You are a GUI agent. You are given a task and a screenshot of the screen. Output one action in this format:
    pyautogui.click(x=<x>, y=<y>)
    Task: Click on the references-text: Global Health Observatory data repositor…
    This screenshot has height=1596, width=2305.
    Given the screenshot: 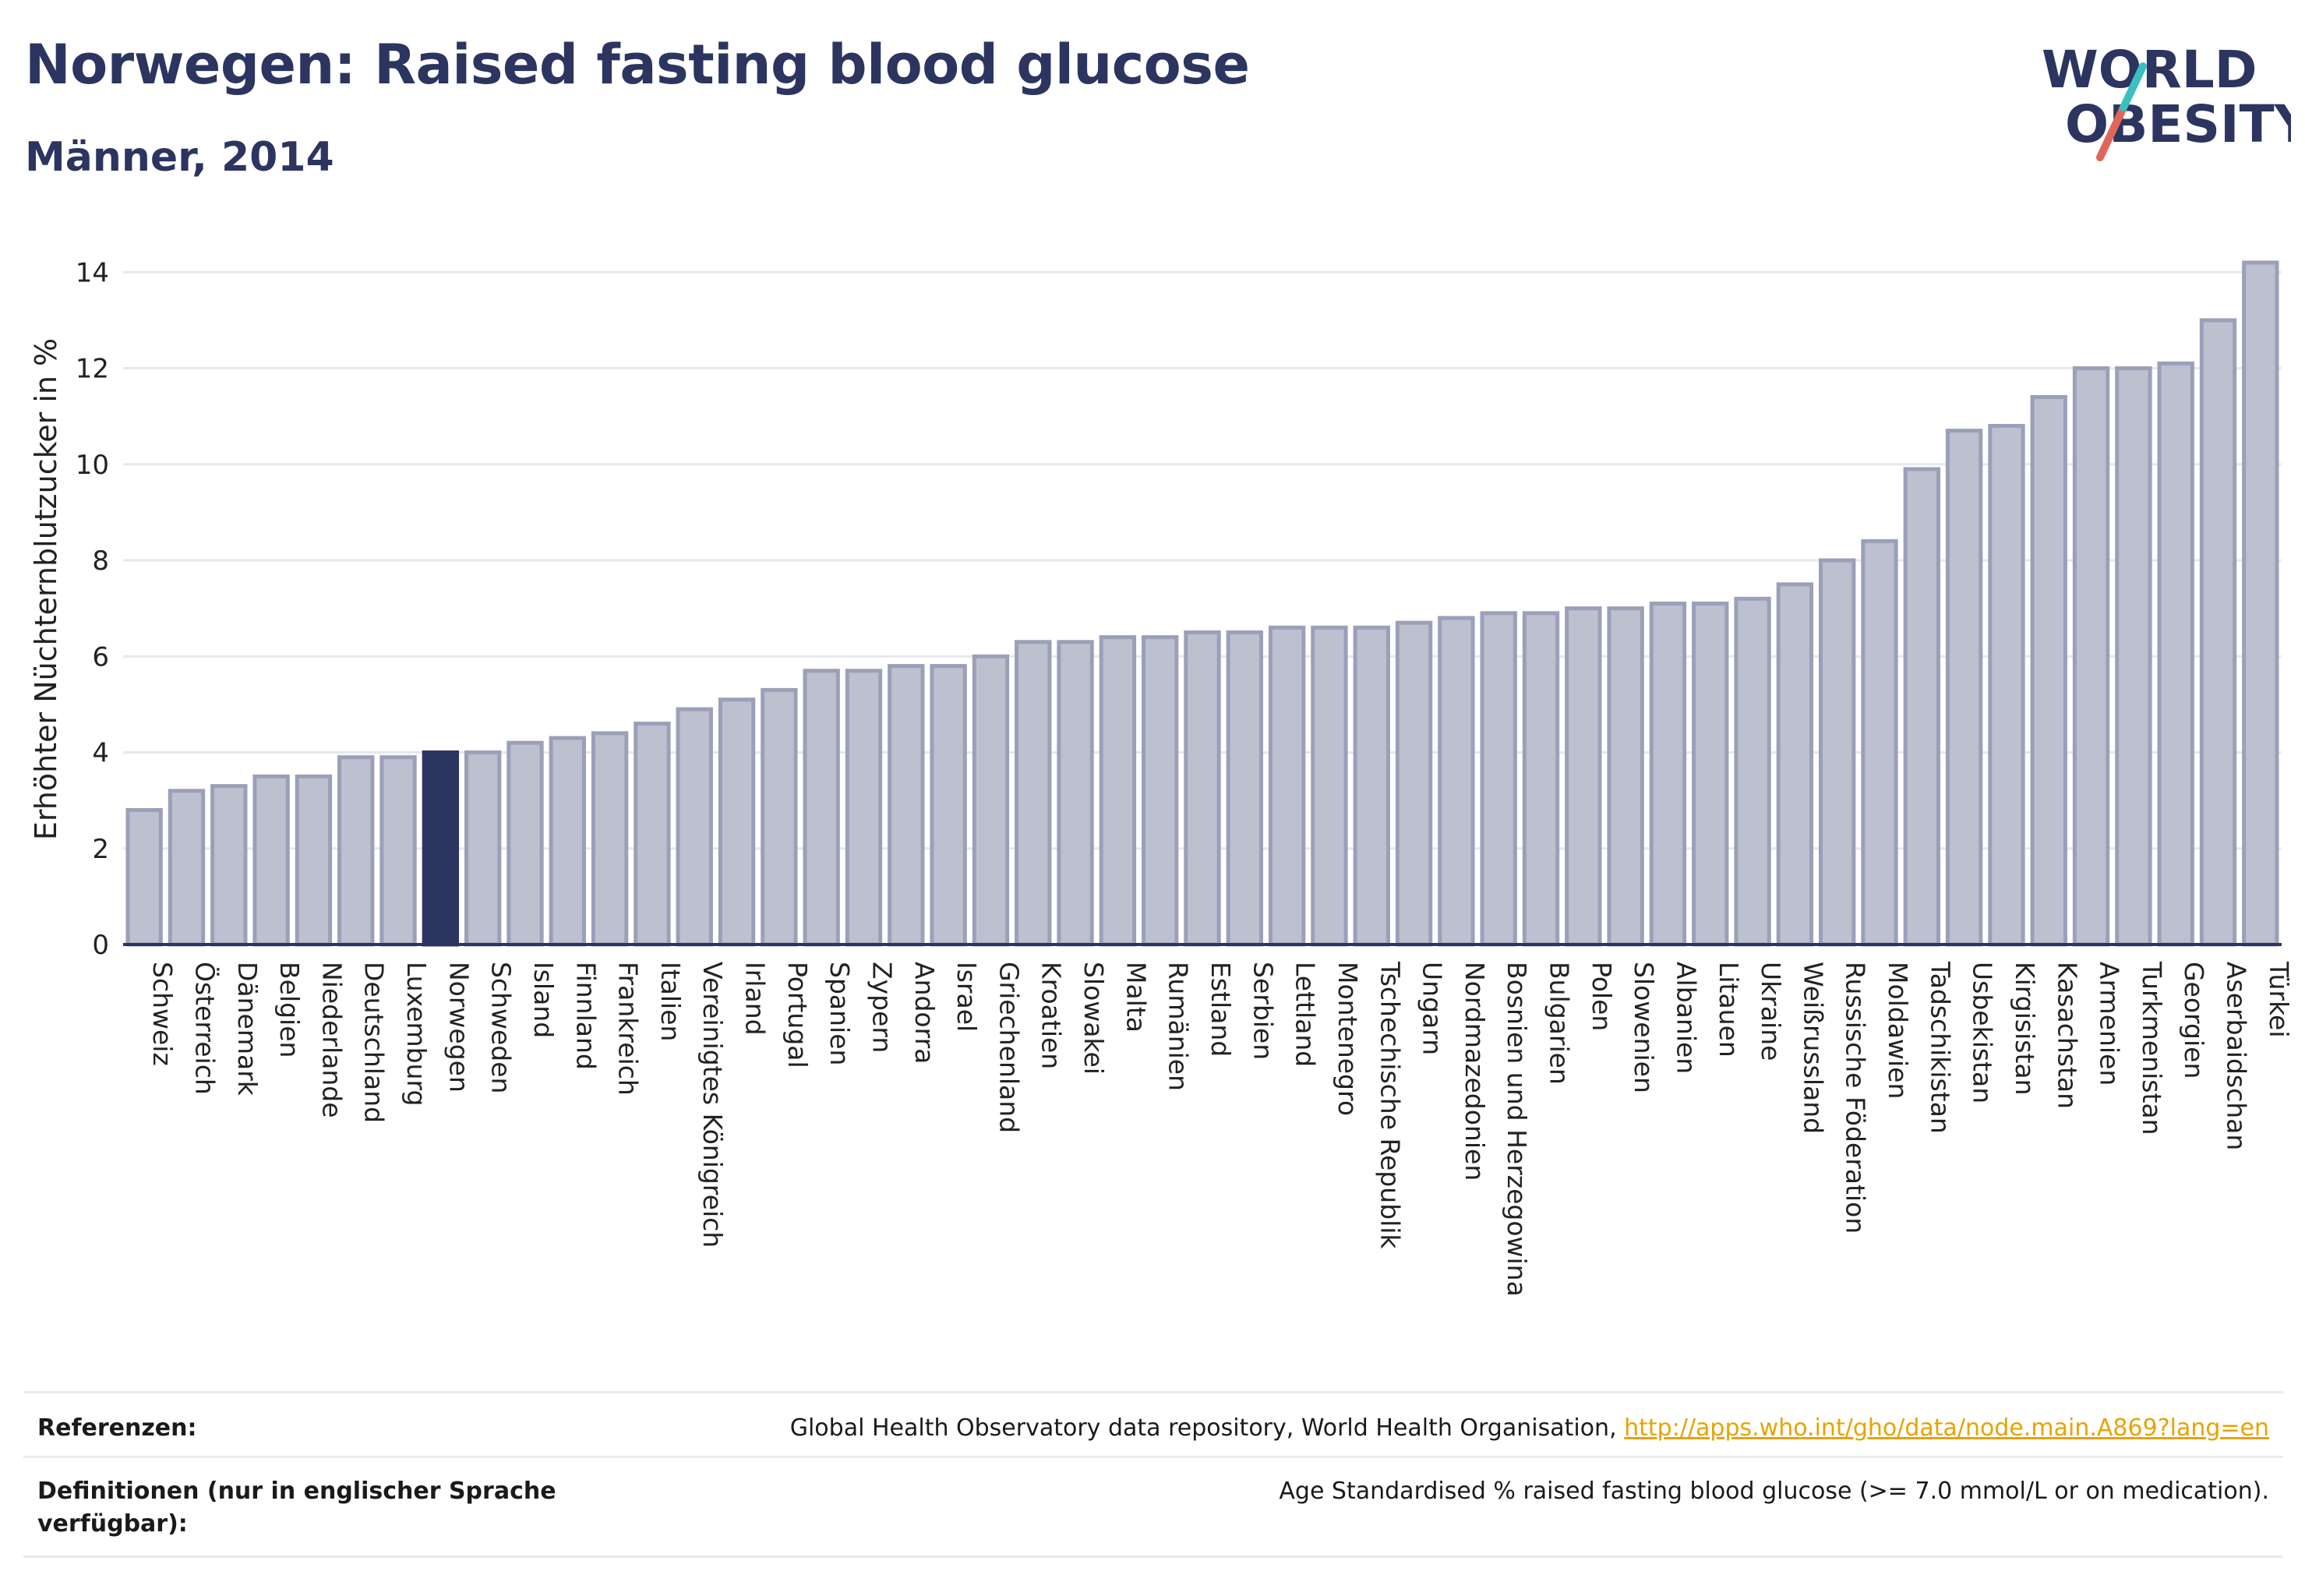 What is the action you would take?
    pyautogui.click(x=1207, y=1428)
    